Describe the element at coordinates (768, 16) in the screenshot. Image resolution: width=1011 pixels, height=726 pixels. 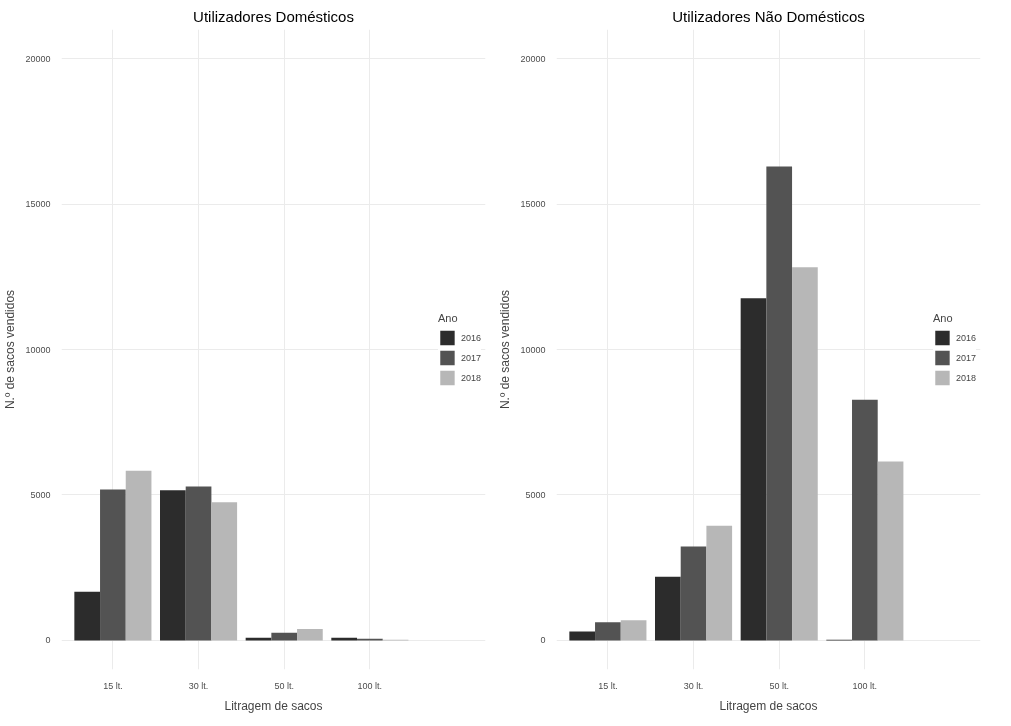
I see `chart-title: Utilizadores Não Domésticos` at that location.